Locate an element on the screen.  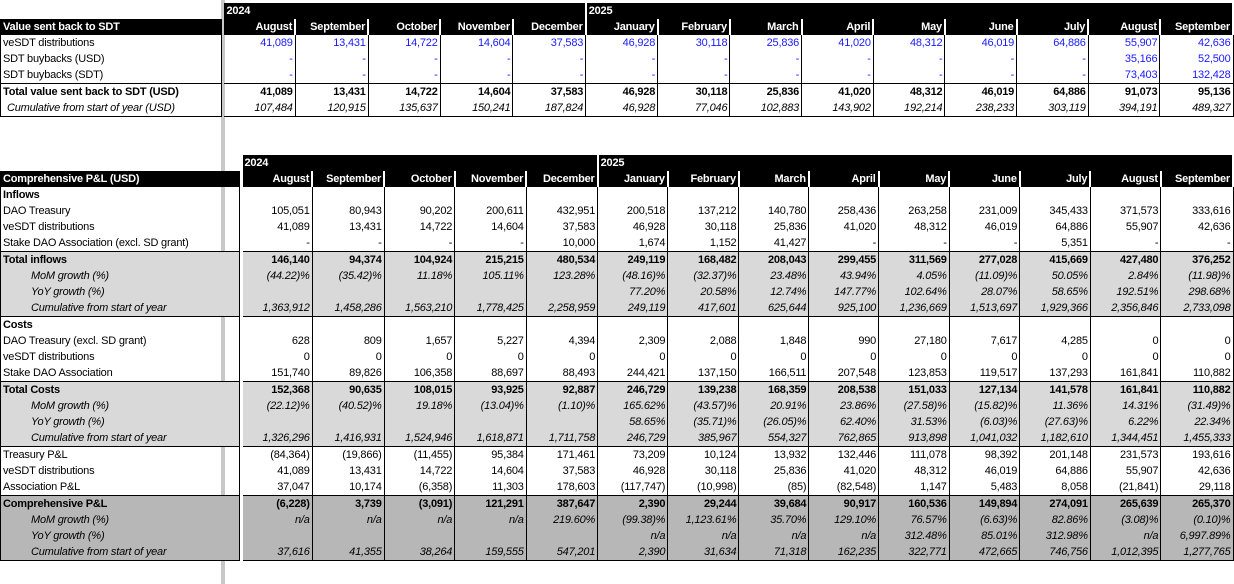
column-header-june: June is located at coordinates (981, 27).